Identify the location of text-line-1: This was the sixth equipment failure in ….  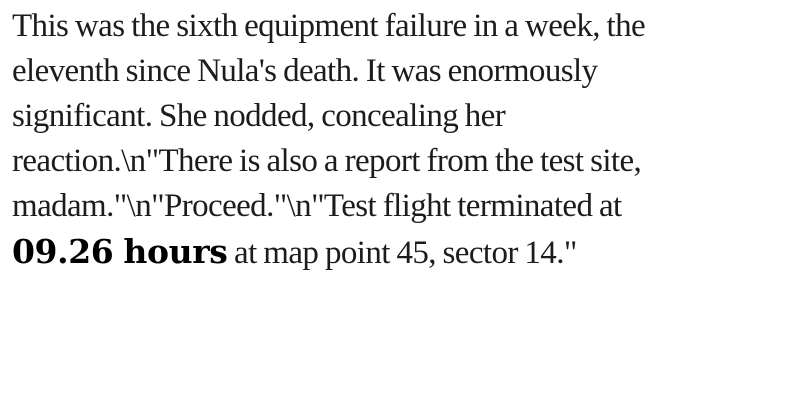
(329, 26).